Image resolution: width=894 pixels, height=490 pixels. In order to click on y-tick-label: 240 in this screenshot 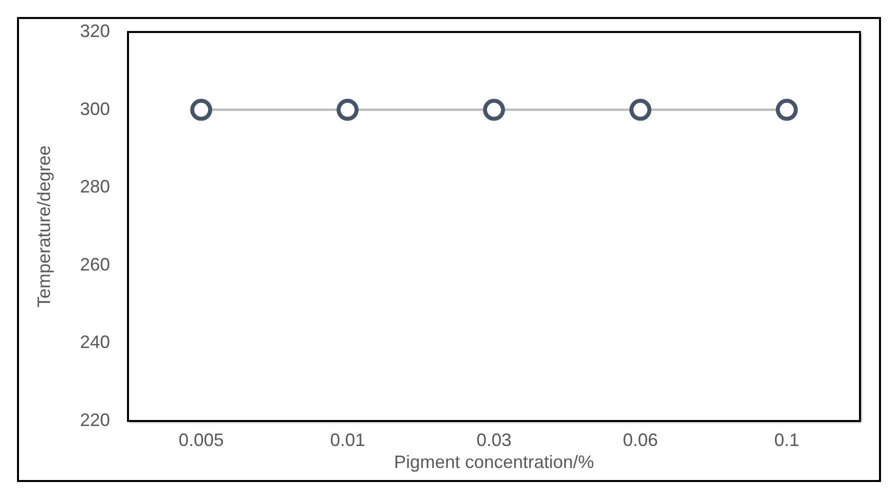, I will do `click(95, 342)`.